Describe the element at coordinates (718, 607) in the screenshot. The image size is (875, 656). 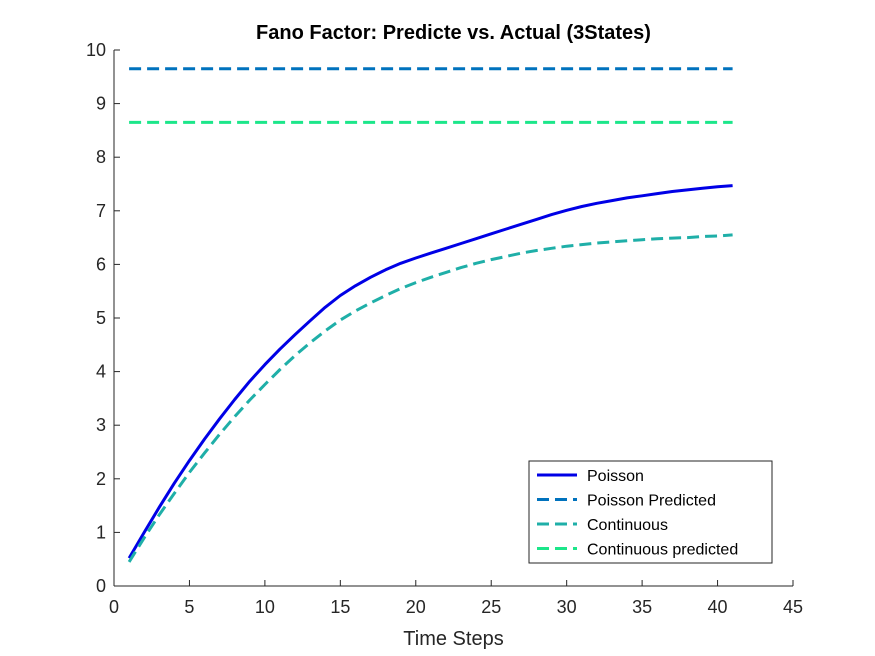
I see `x-tick-label: 40` at that location.